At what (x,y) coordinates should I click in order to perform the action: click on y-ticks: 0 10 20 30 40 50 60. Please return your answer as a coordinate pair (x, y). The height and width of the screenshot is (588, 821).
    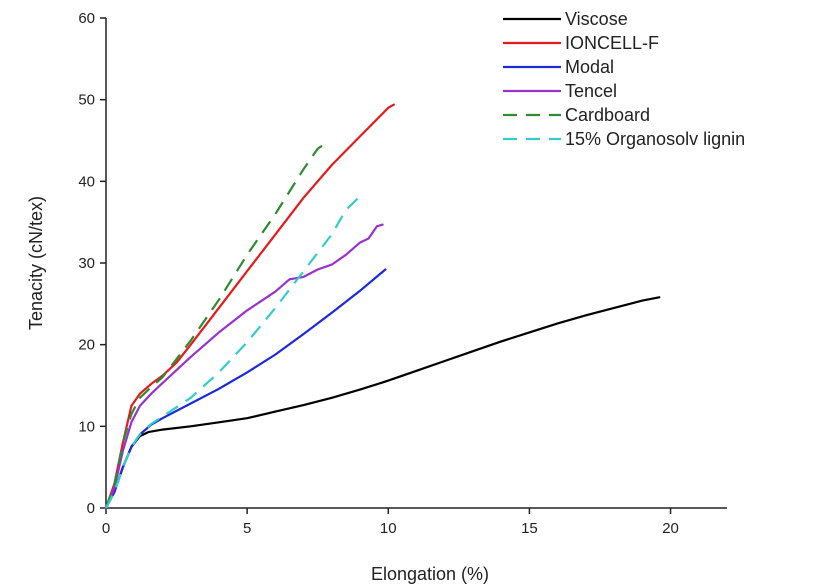
    Looking at the image, I should click on (92, 263).